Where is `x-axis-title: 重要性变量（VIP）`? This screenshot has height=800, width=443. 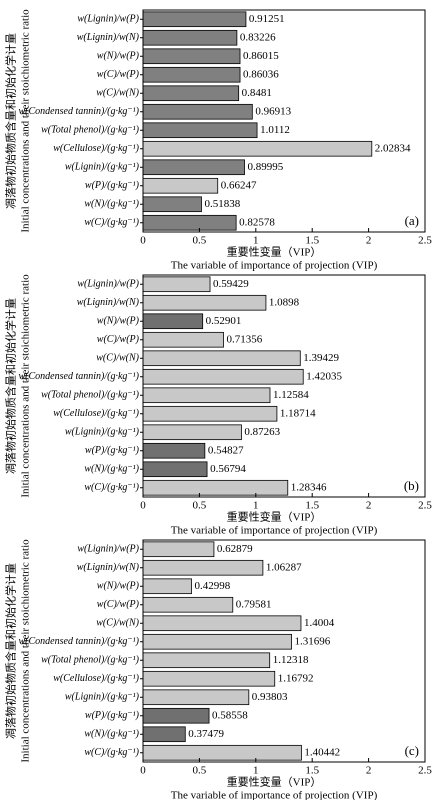 x-axis-title: 重要性变量（VIP） is located at coordinates (274, 252).